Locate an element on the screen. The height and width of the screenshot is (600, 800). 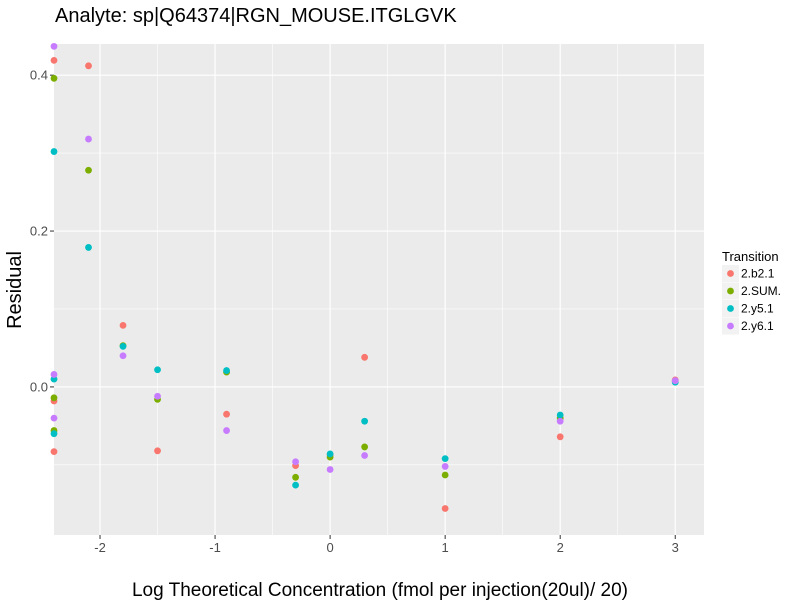
legend-label: 2.SUM. is located at coordinates (761, 291).